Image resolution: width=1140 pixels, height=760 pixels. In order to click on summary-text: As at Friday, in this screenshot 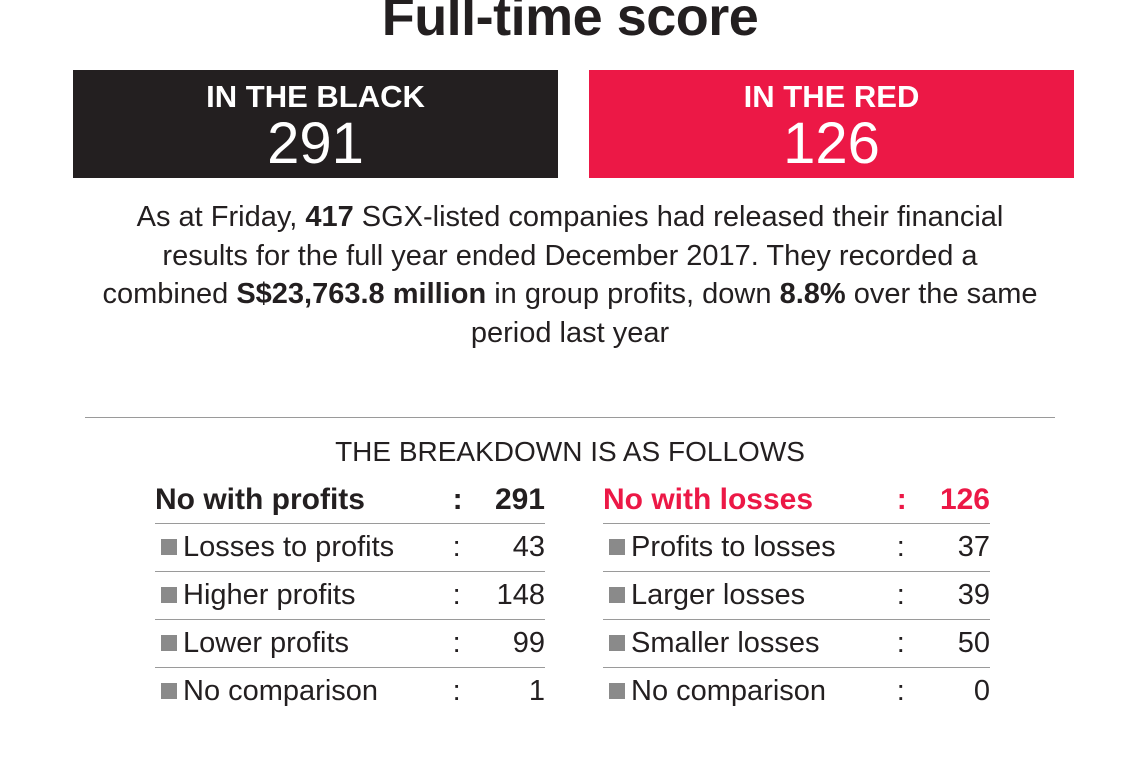, I will do `click(221, 217)`.